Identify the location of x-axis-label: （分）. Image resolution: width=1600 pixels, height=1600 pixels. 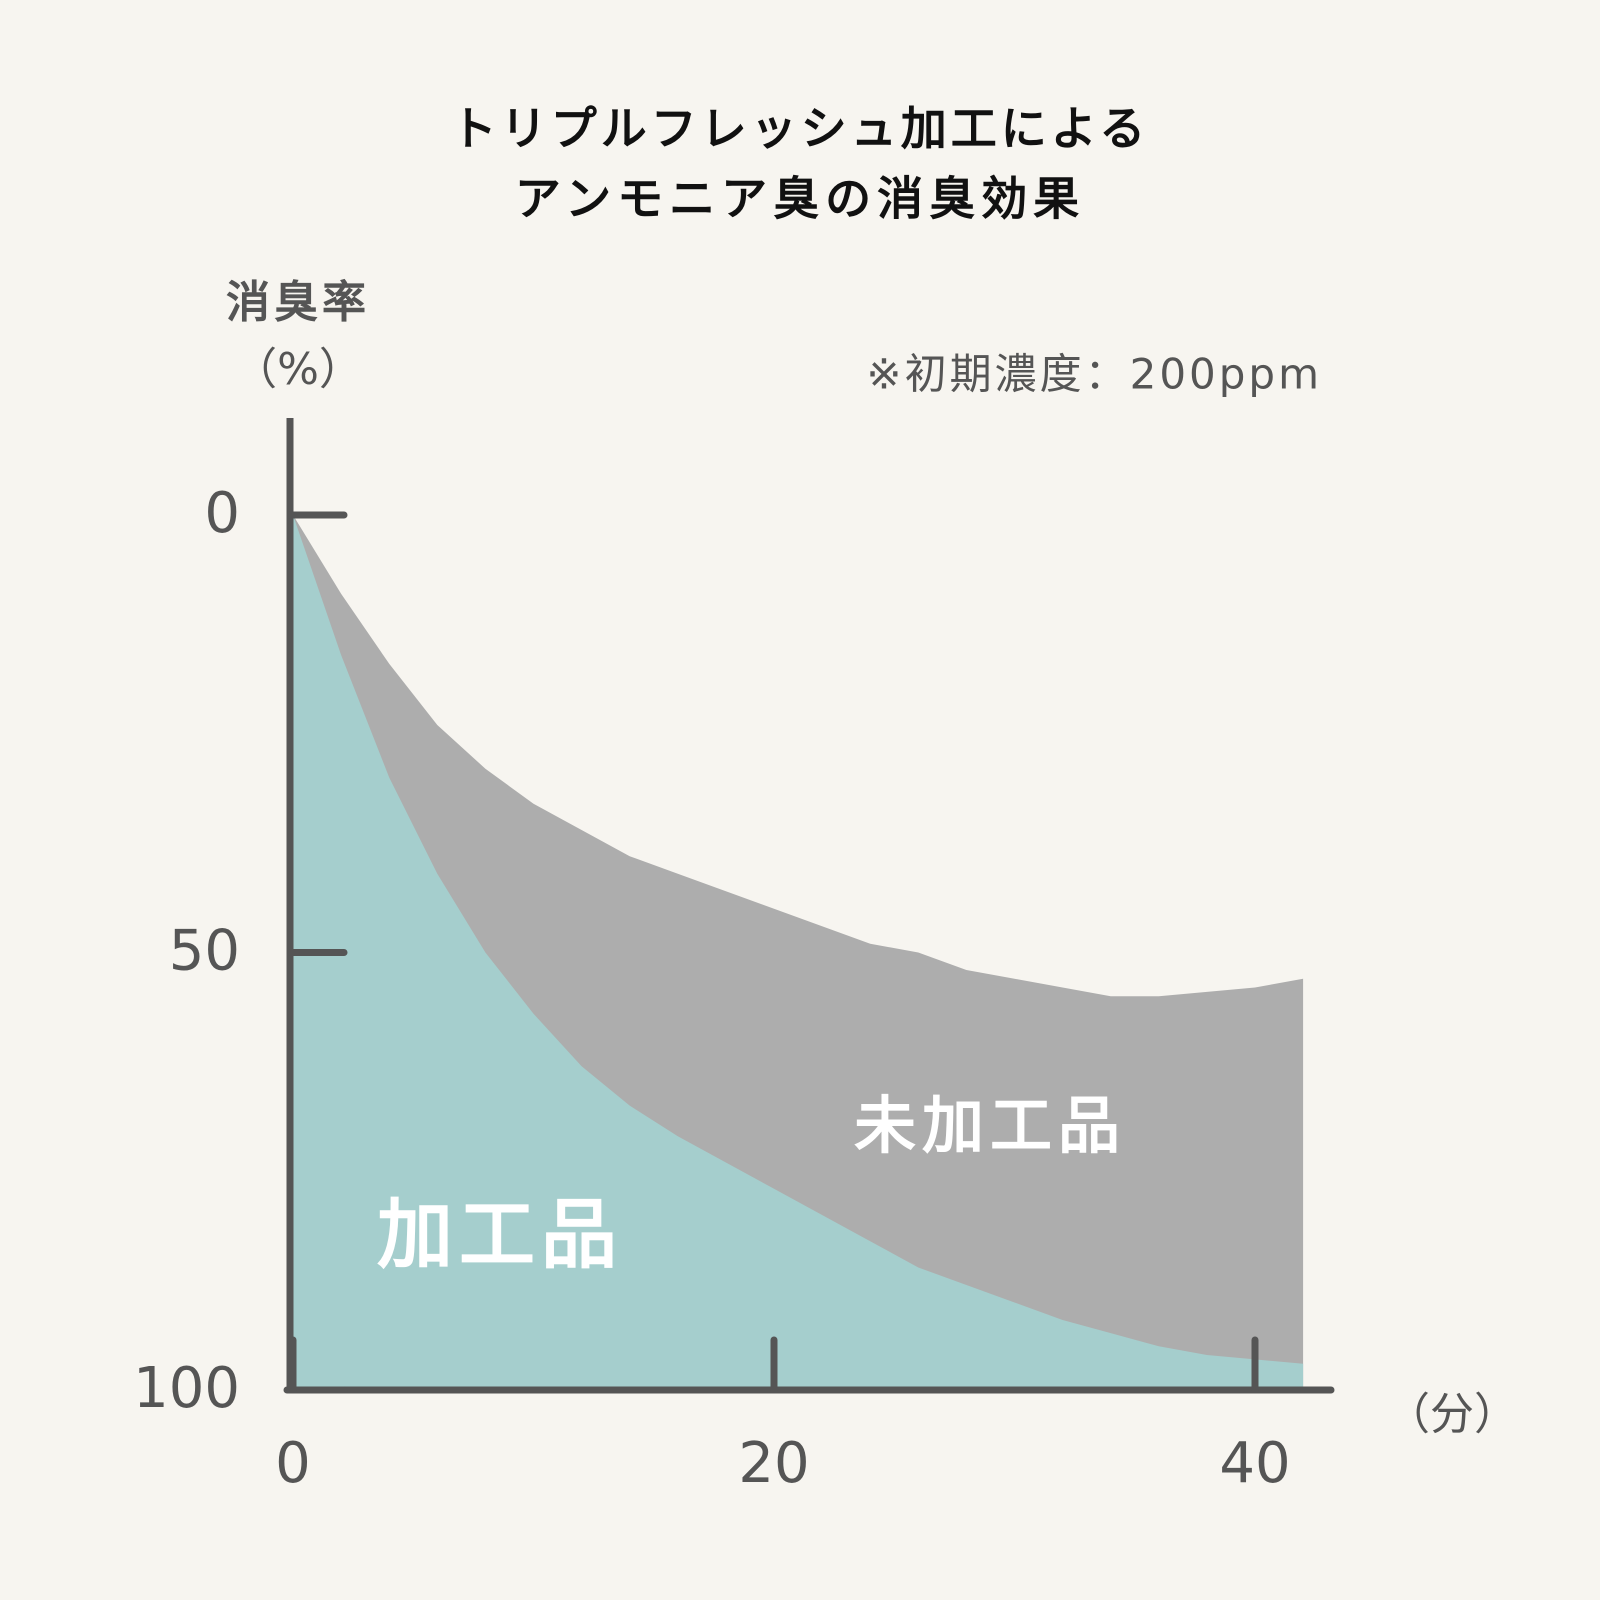
(1452, 1414).